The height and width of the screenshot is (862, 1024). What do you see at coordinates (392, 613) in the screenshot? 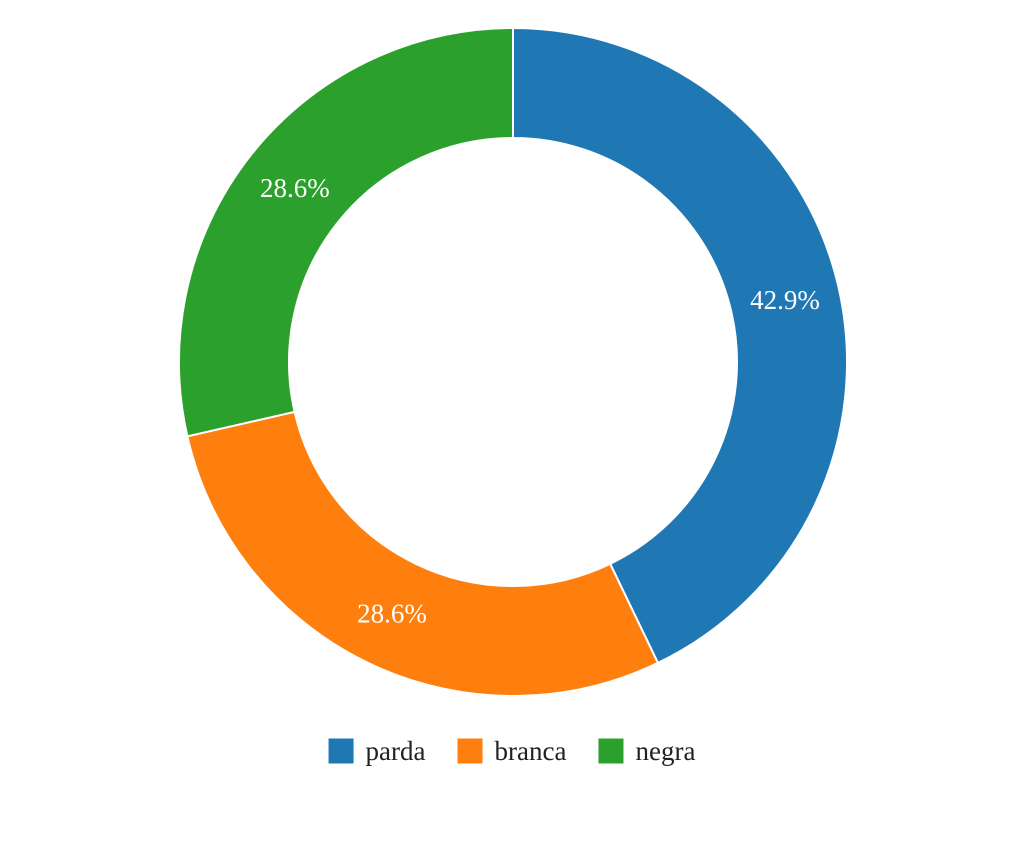
I see `slice-label-branca: 28.6%` at bounding box center [392, 613].